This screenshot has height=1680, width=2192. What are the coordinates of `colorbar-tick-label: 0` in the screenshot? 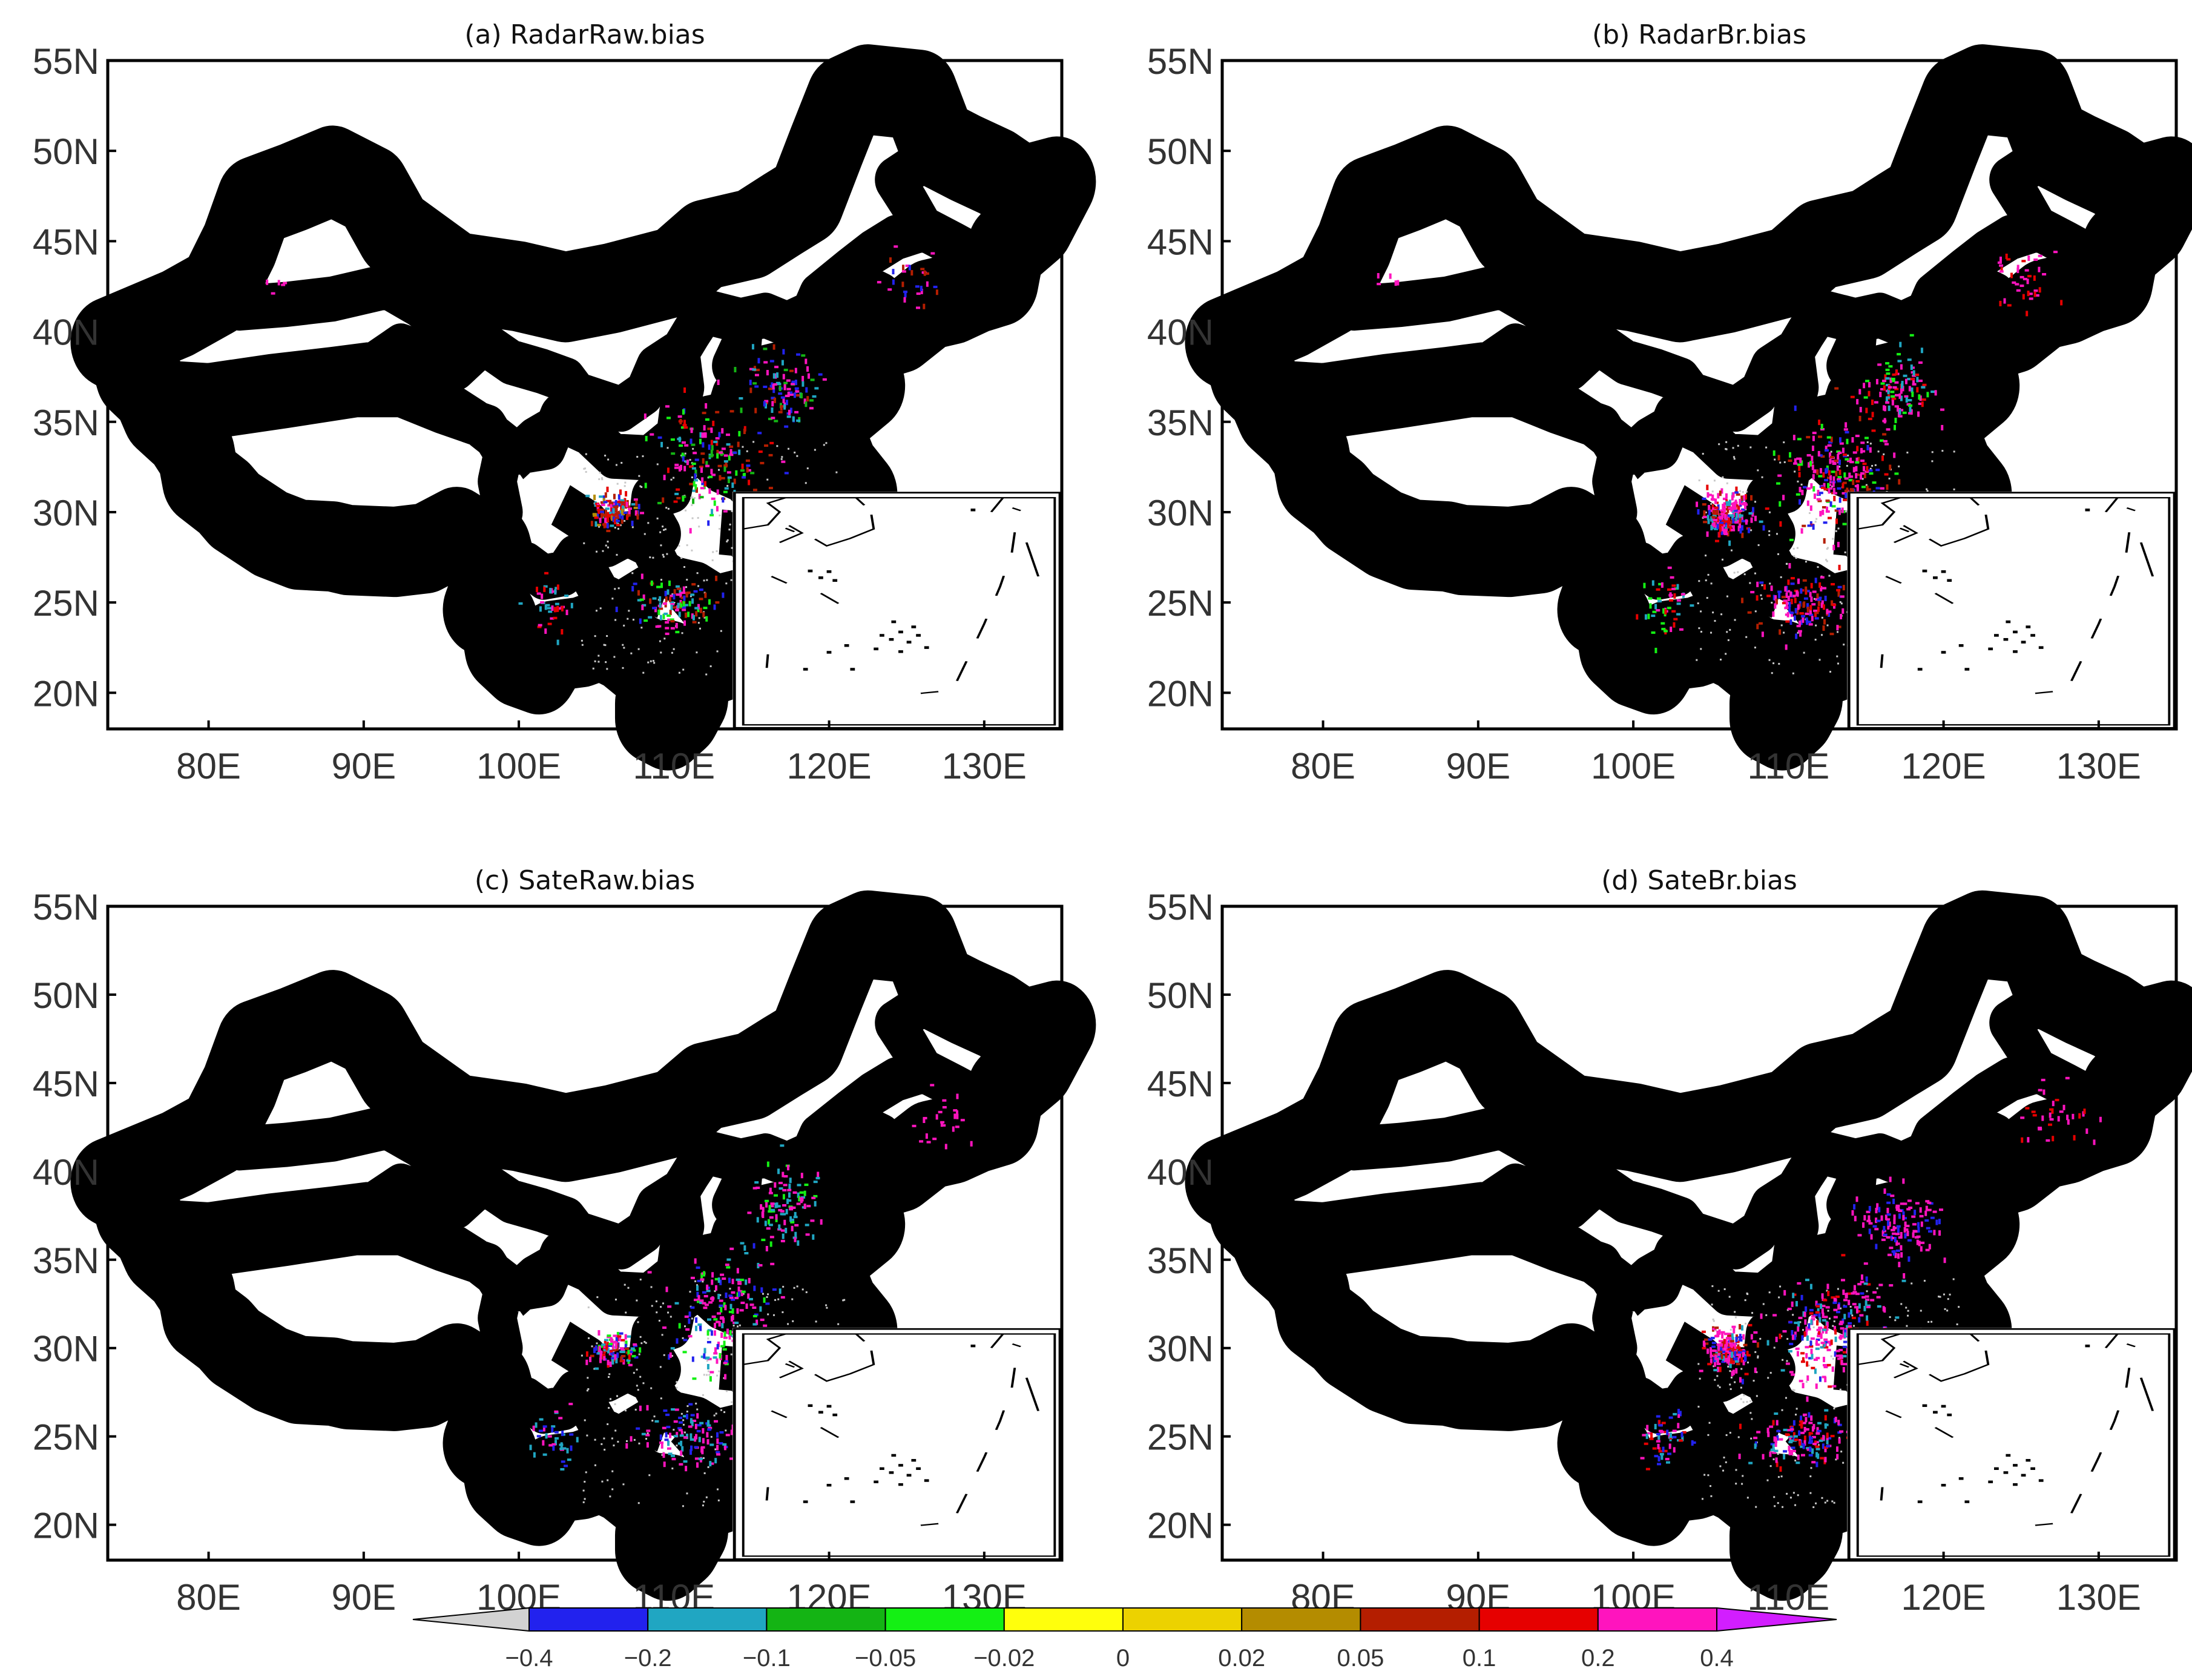 It's located at (1123, 1658).